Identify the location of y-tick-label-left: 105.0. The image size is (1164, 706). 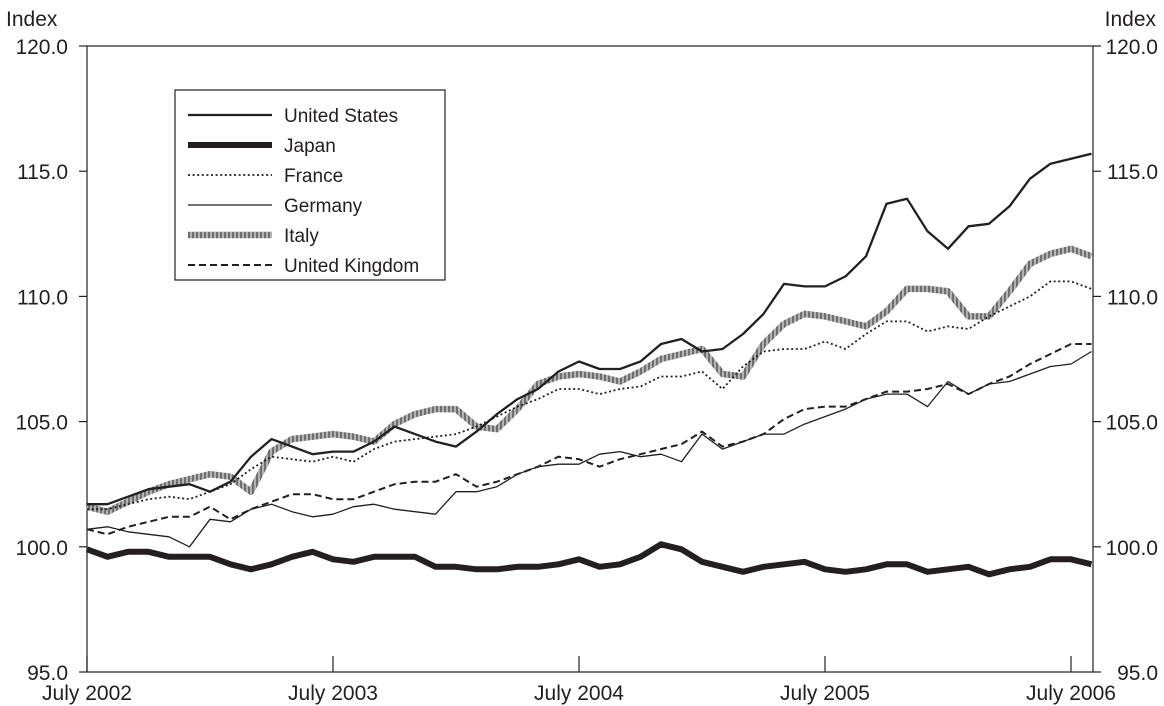
(41, 423).